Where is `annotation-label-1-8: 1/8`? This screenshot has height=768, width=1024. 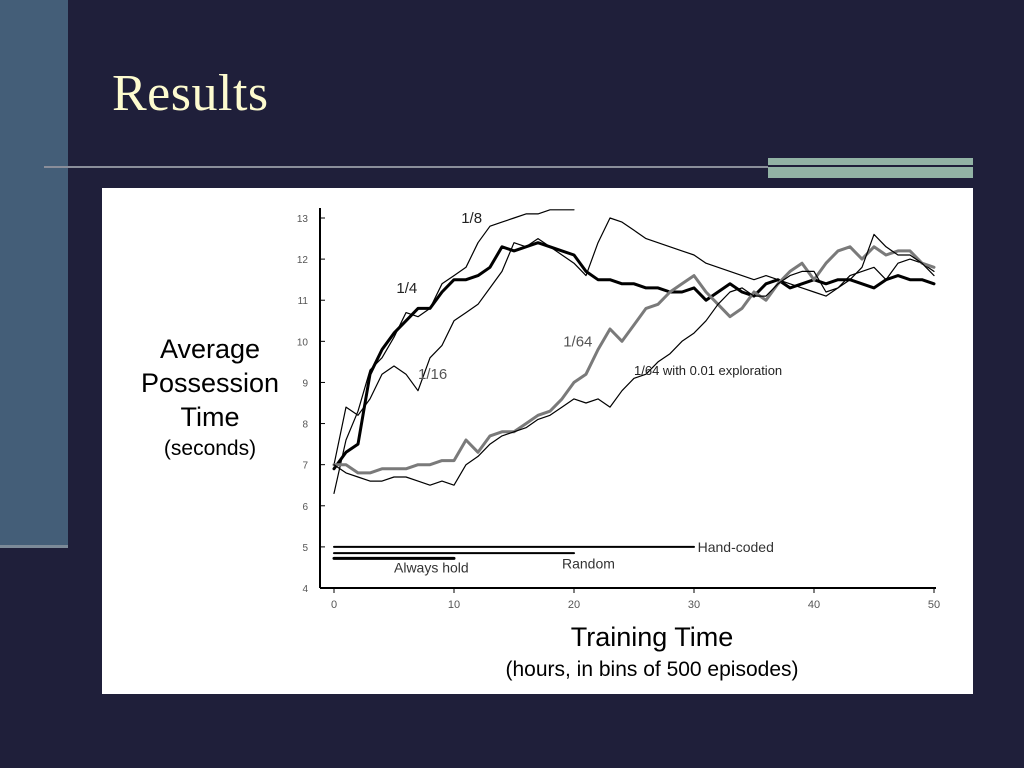
annotation-label-1-8: 1/8 is located at coordinates (471, 218).